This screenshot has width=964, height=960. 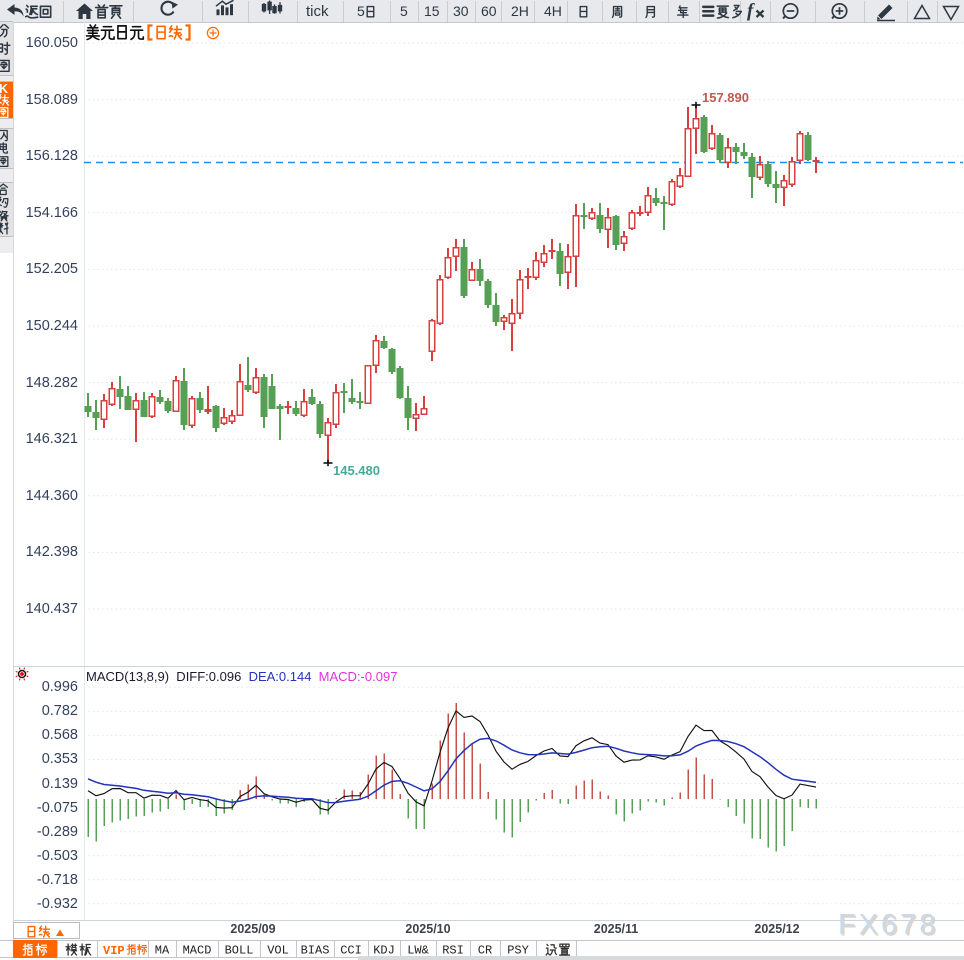 I want to click on svg-text: LW&, so click(x=418, y=951).